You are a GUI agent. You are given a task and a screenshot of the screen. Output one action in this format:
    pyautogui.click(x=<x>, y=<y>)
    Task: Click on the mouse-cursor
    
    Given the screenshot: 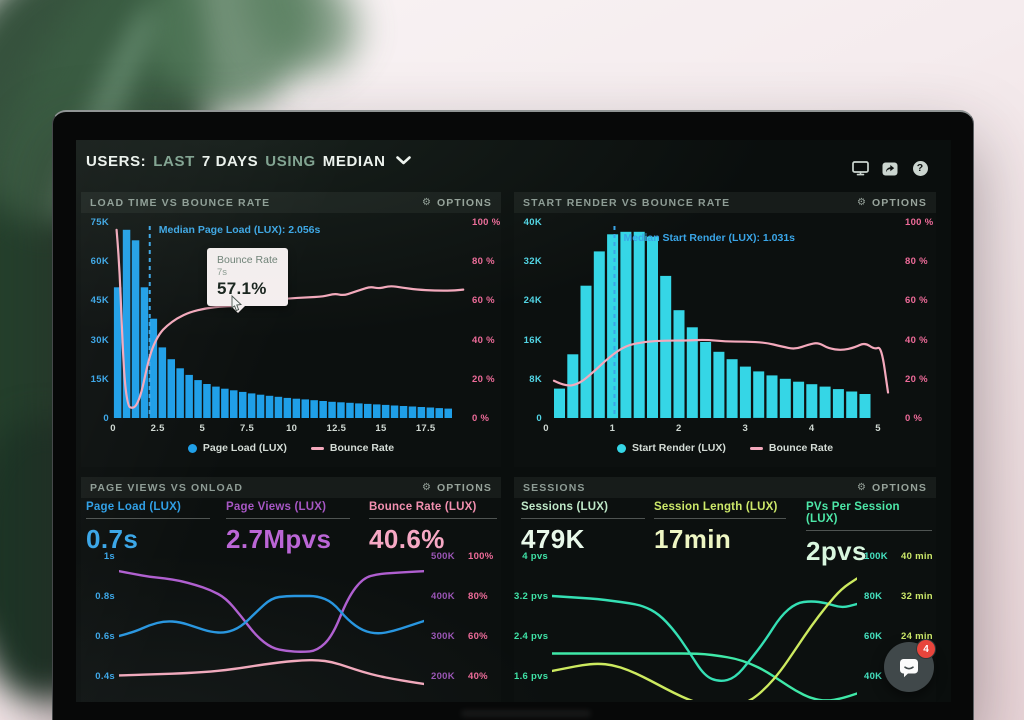 What is the action you would take?
    pyautogui.click(x=237, y=303)
    